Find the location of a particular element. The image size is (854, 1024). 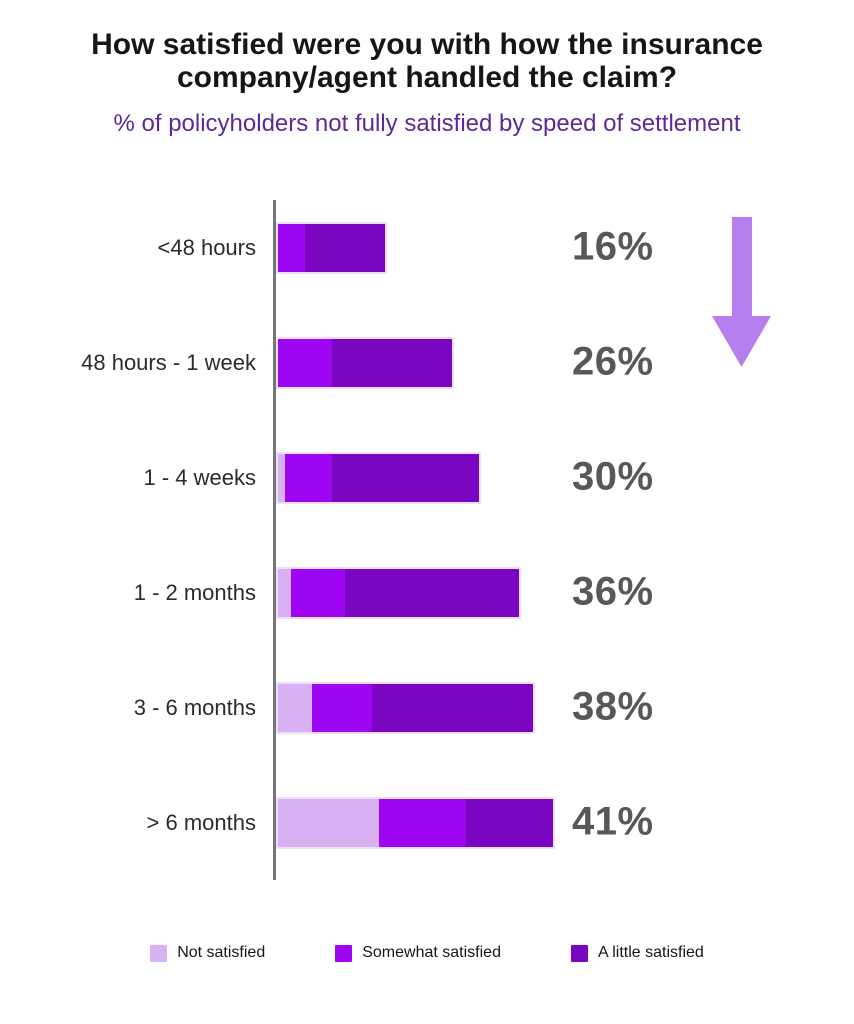

bar-row: 3 - 6 months 38% is located at coordinates (427, 707).